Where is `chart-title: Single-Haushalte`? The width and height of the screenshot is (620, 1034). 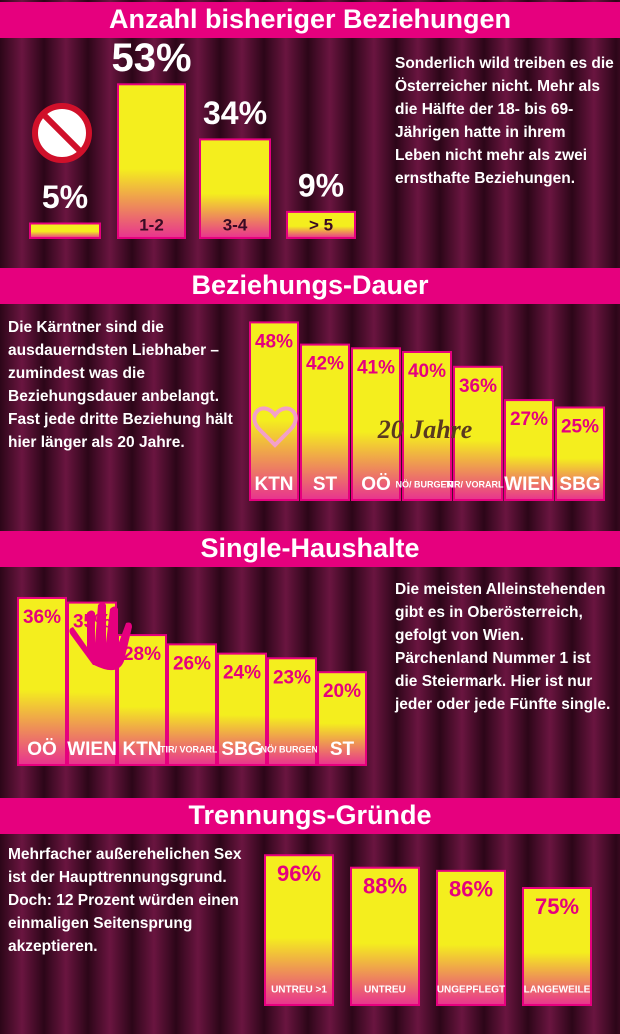
chart-title: Single-Haushalte is located at coordinates (309, 548).